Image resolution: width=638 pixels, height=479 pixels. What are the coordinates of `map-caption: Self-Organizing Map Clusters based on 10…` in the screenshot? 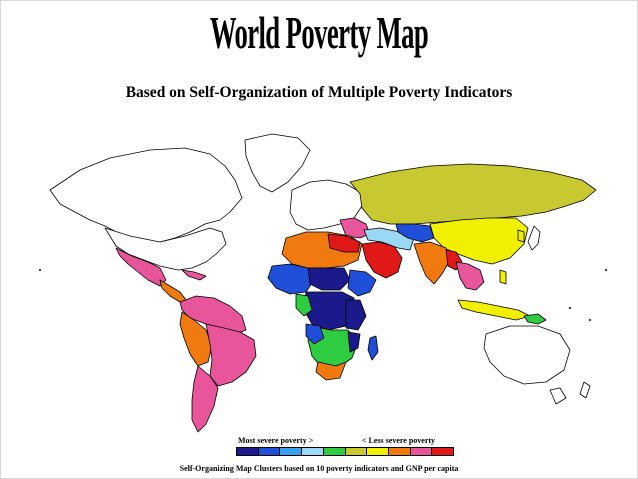 It's located at (319, 468).